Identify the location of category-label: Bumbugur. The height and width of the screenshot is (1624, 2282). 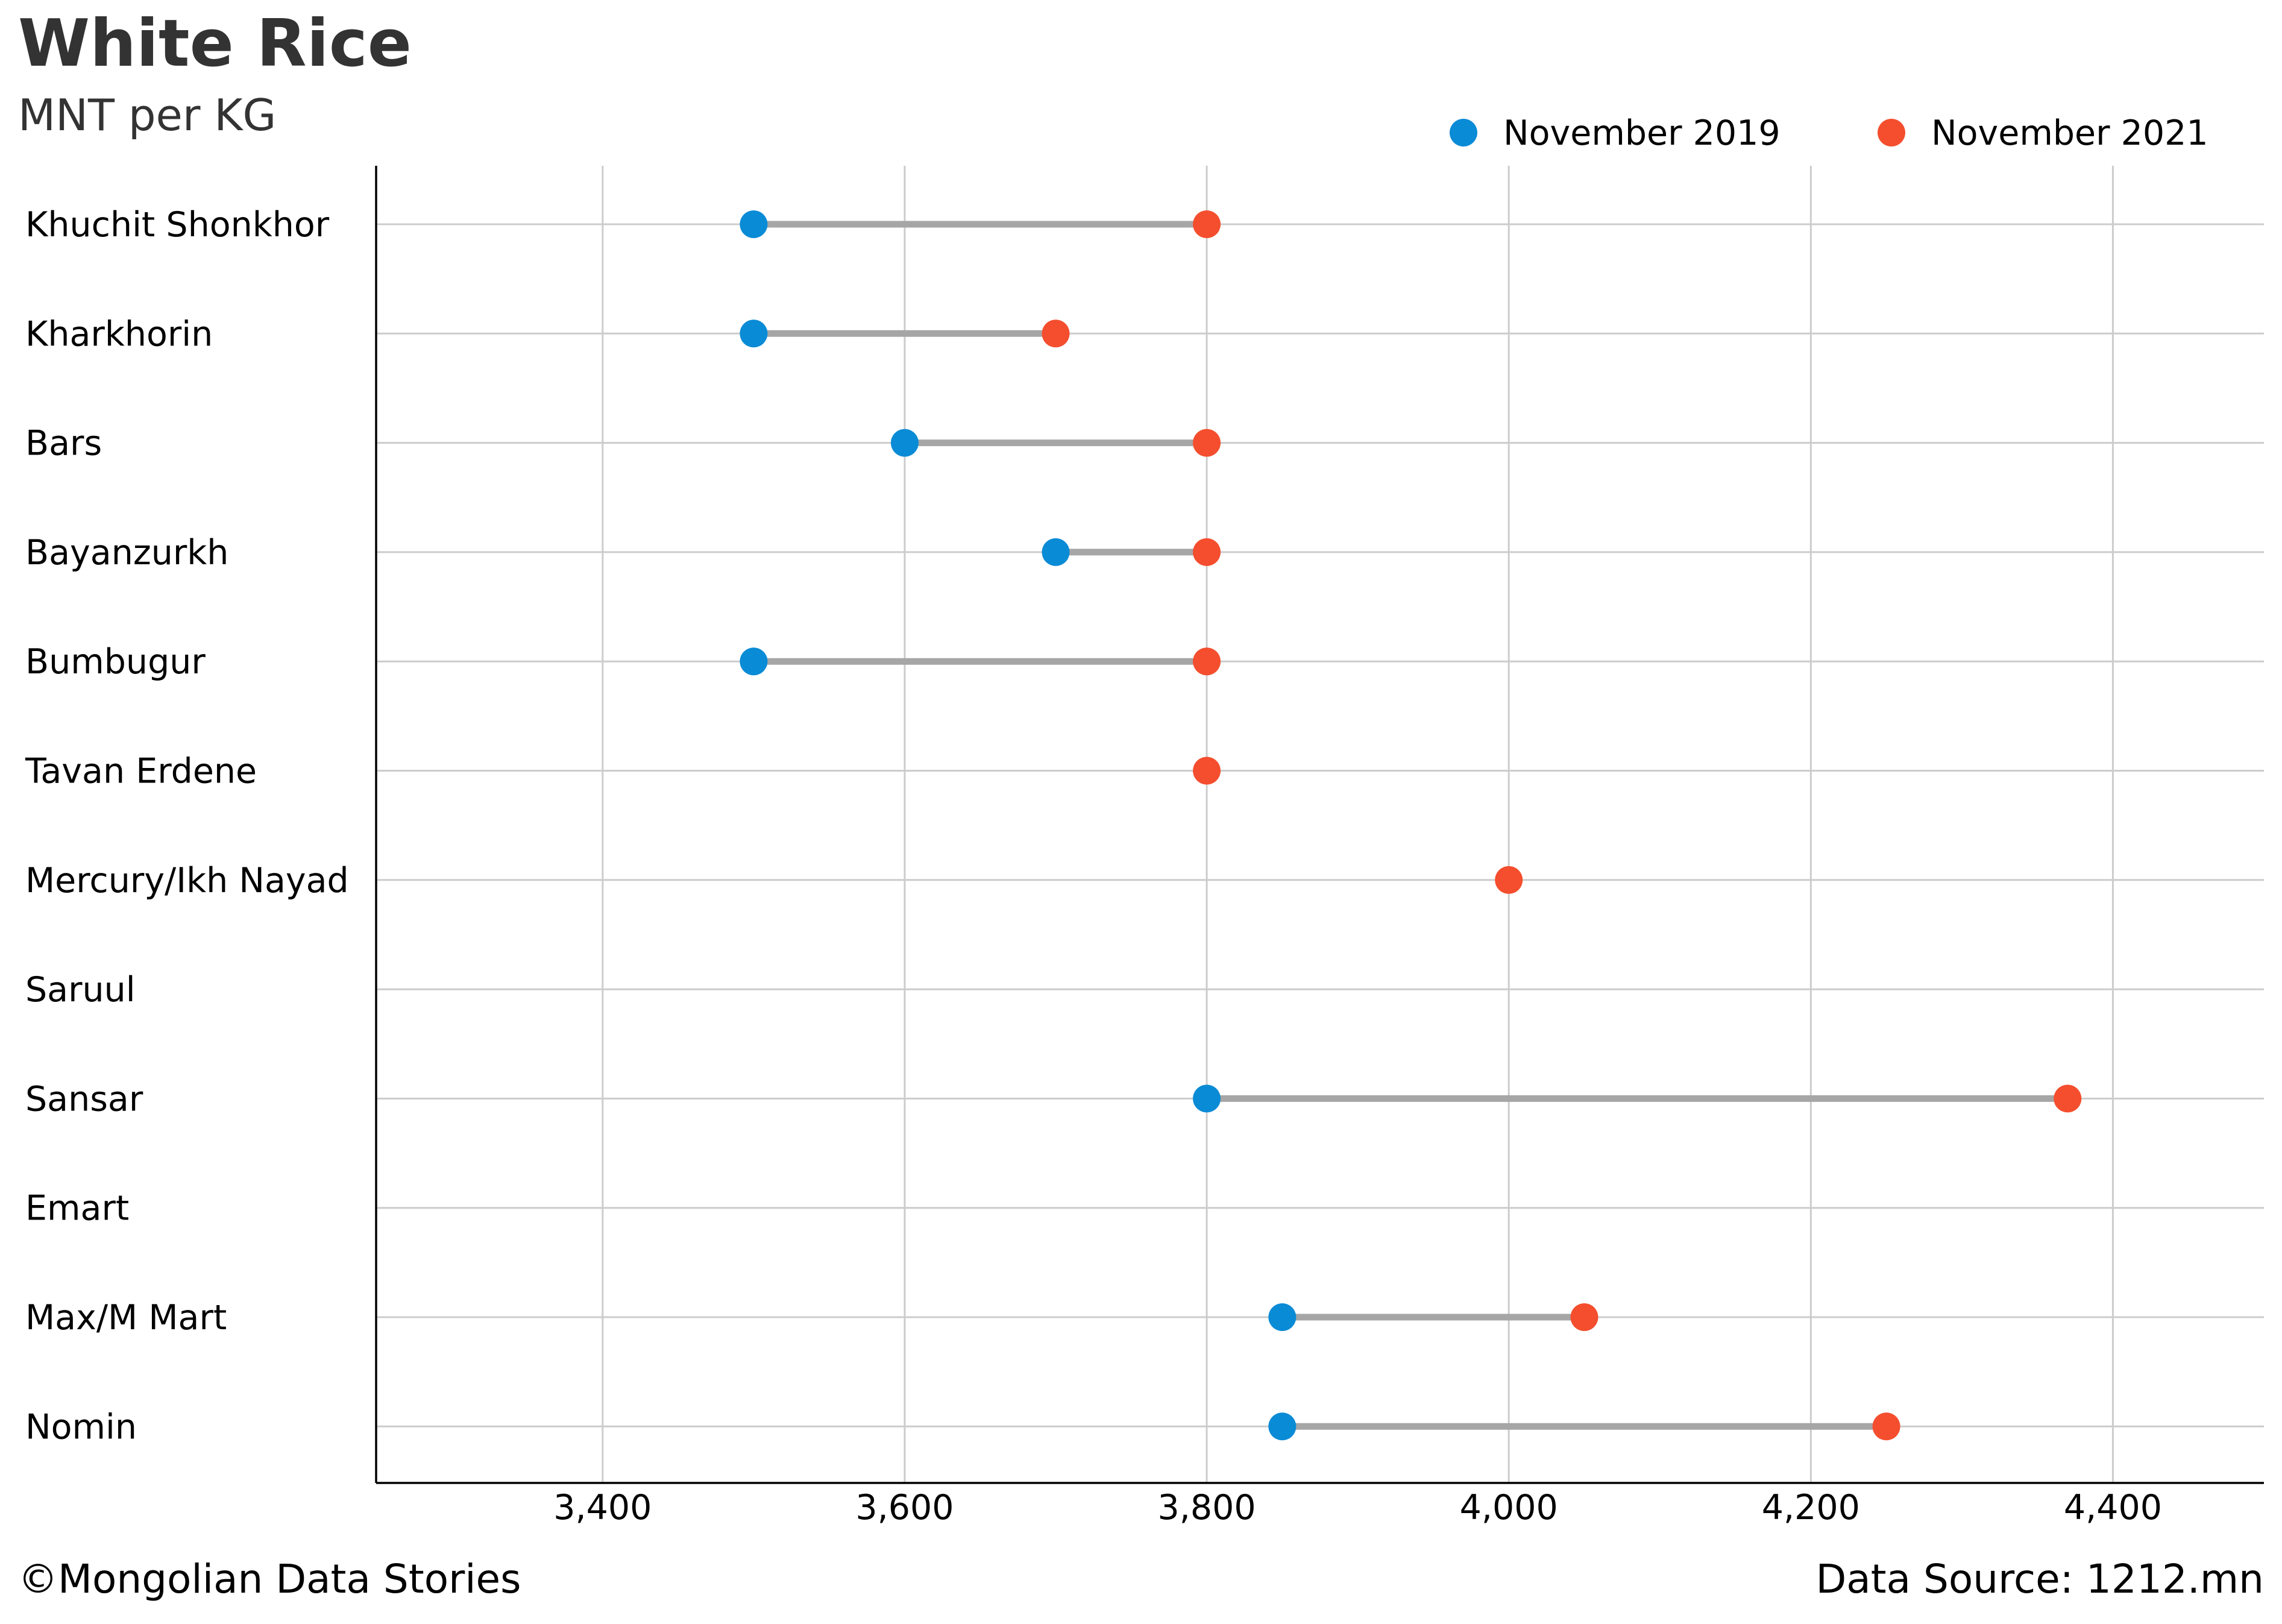
(115, 662).